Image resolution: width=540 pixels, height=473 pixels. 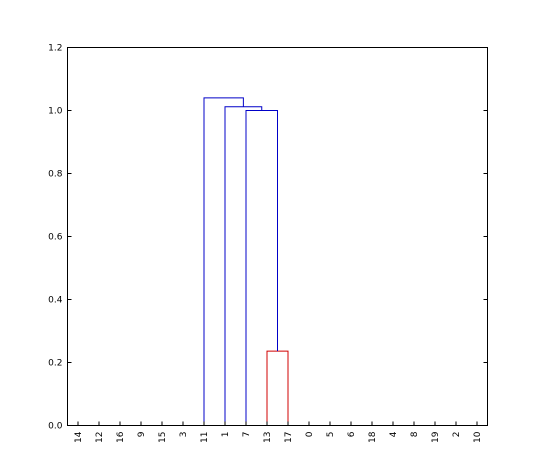 What do you see at coordinates (268, 437) in the screenshot?
I see `x-tick-label-9: 13` at bounding box center [268, 437].